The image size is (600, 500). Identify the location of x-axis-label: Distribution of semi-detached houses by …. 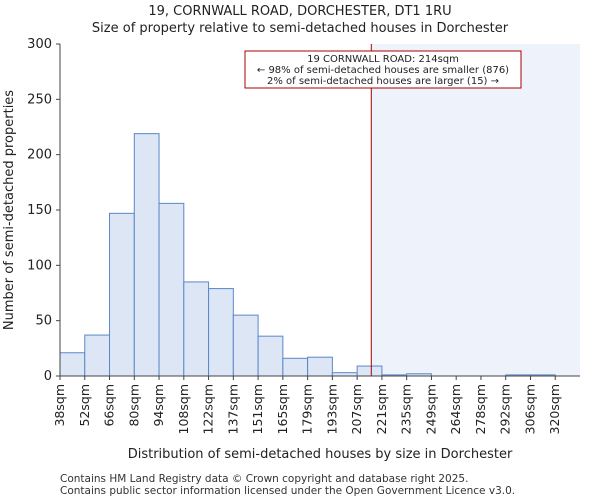
(320, 454).